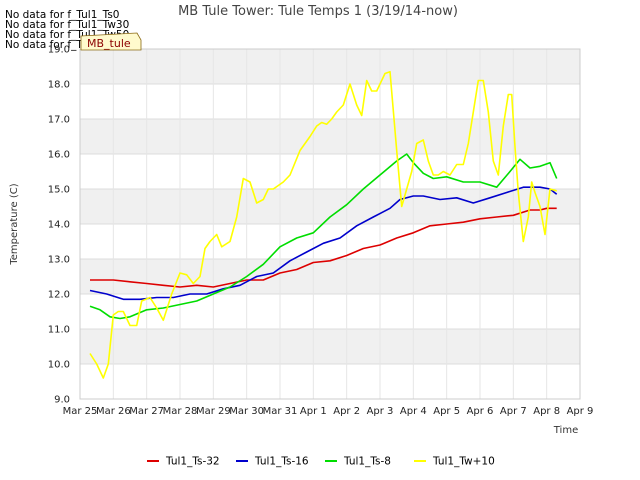 The image size is (640, 480). Describe the element at coordinates (280, 411) in the screenshot. I see `x-tick-label: Mar 31` at that location.